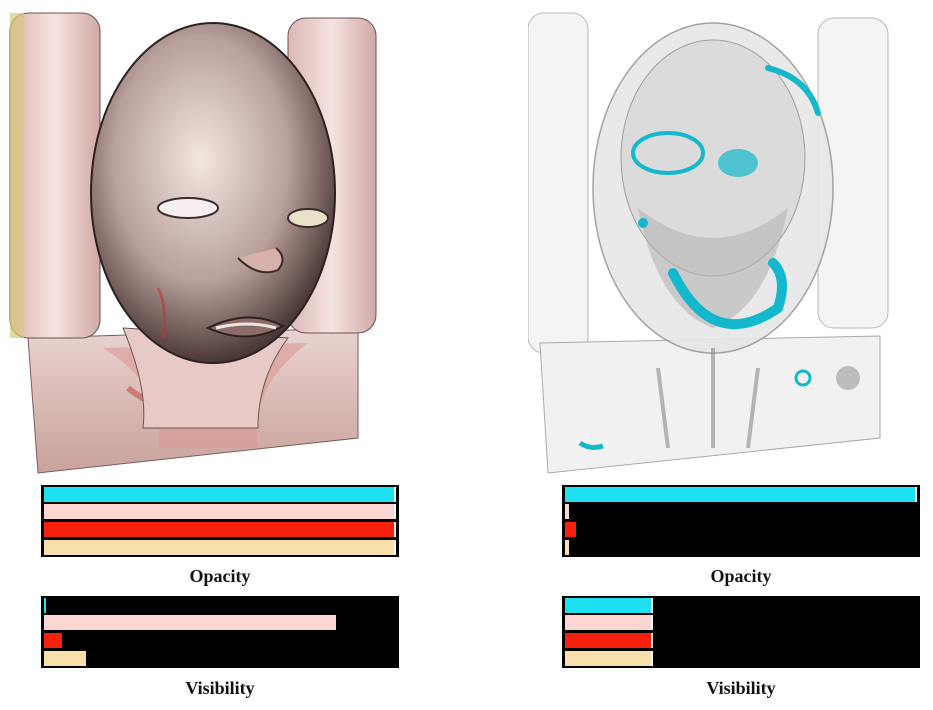 This screenshot has width=933, height=710. What do you see at coordinates (220, 521) in the screenshot?
I see `left-opacity-panel` at bounding box center [220, 521].